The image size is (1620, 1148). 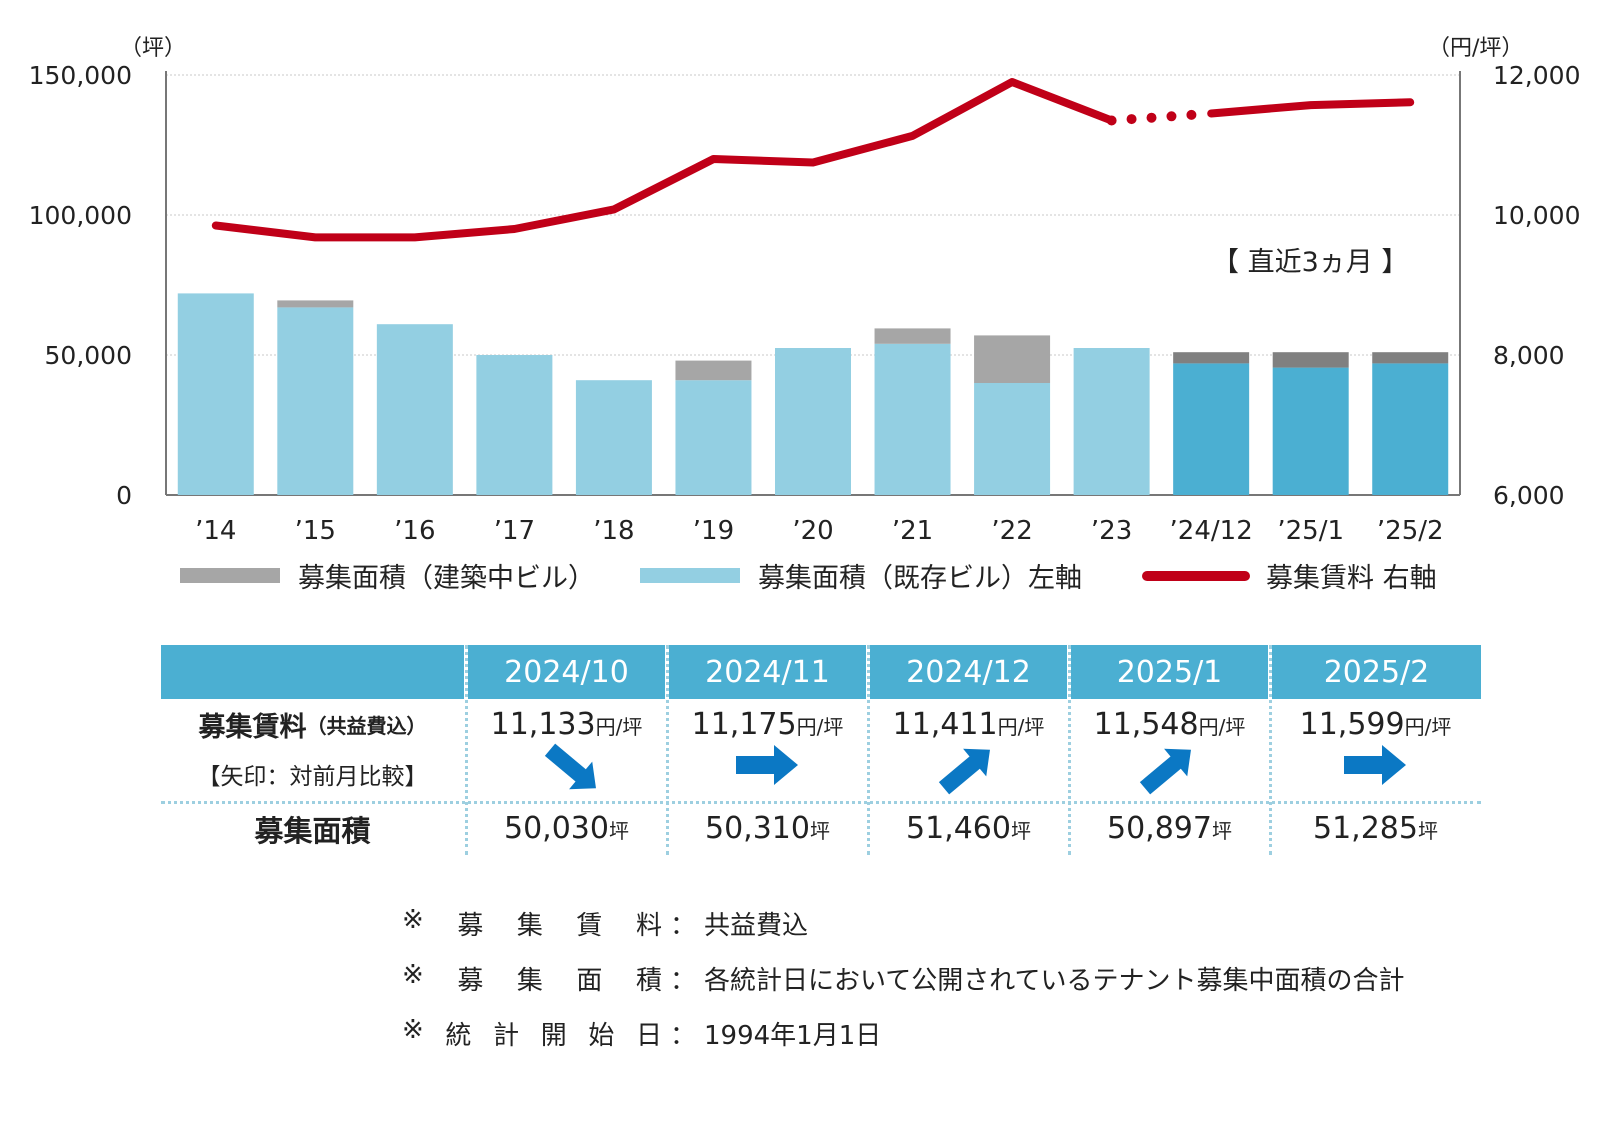 I want to click on area-cell-2024-12: 51,460 坪, so click(x=968, y=828).